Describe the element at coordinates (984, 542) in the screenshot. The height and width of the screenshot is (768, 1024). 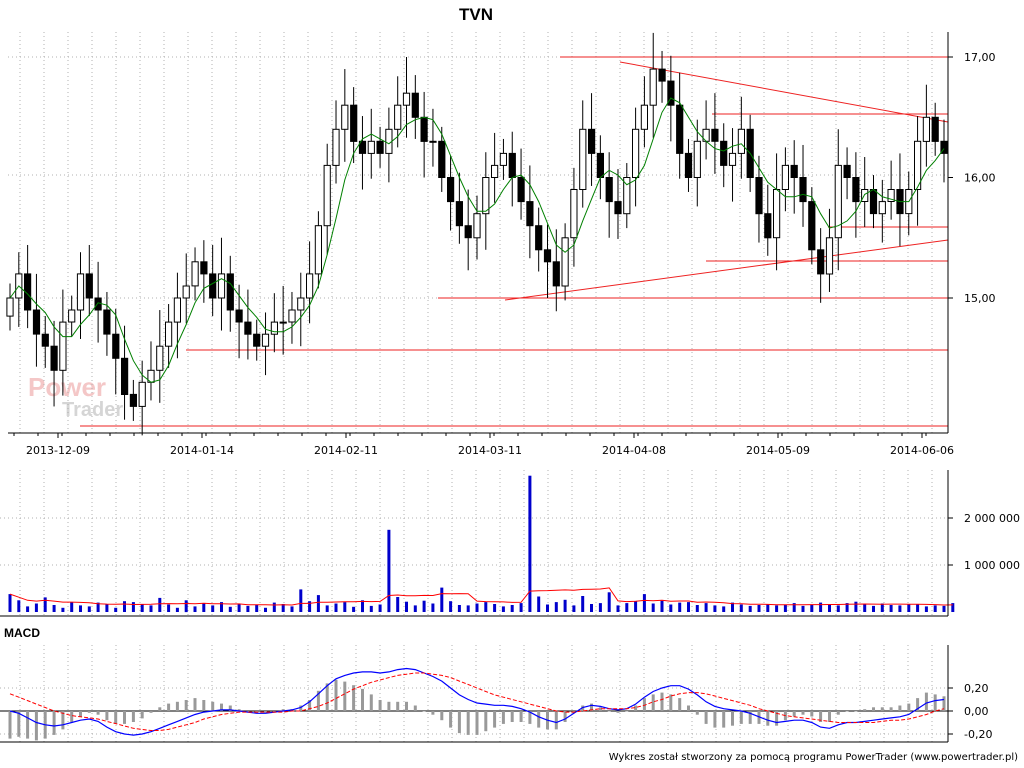
I see `volume-y-ticks: 2 000 000 1 000 000` at that location.